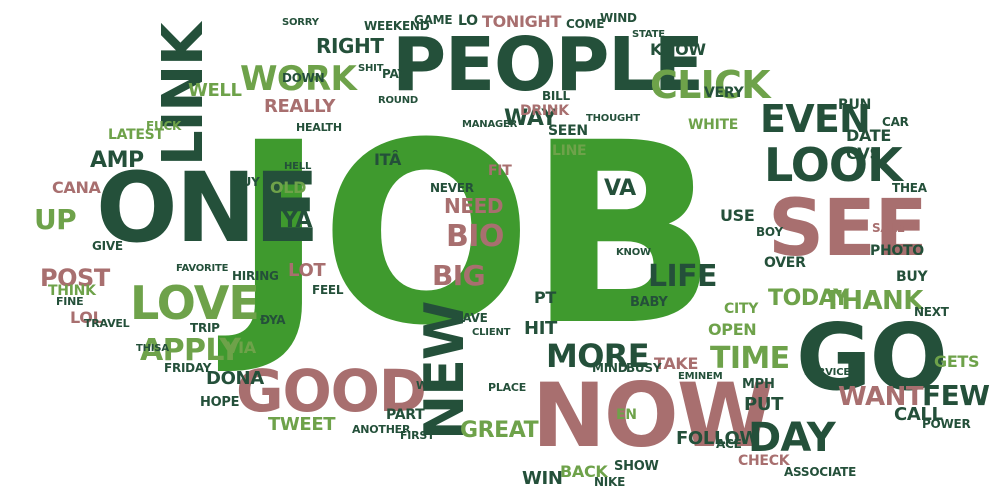 The image size is (997, 501). What do you see at coordinates (136, 135) in the screenshot?
I see `word-latest: LATEST` at bounding box center [136, 135].